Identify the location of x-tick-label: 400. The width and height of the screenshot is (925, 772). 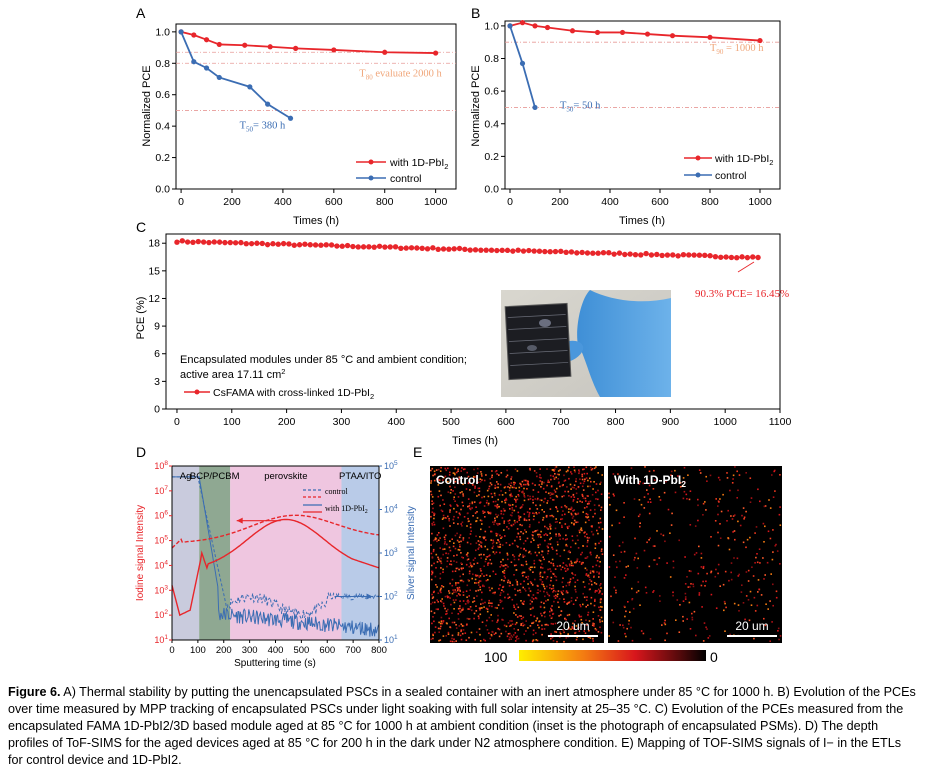
(276, 650).